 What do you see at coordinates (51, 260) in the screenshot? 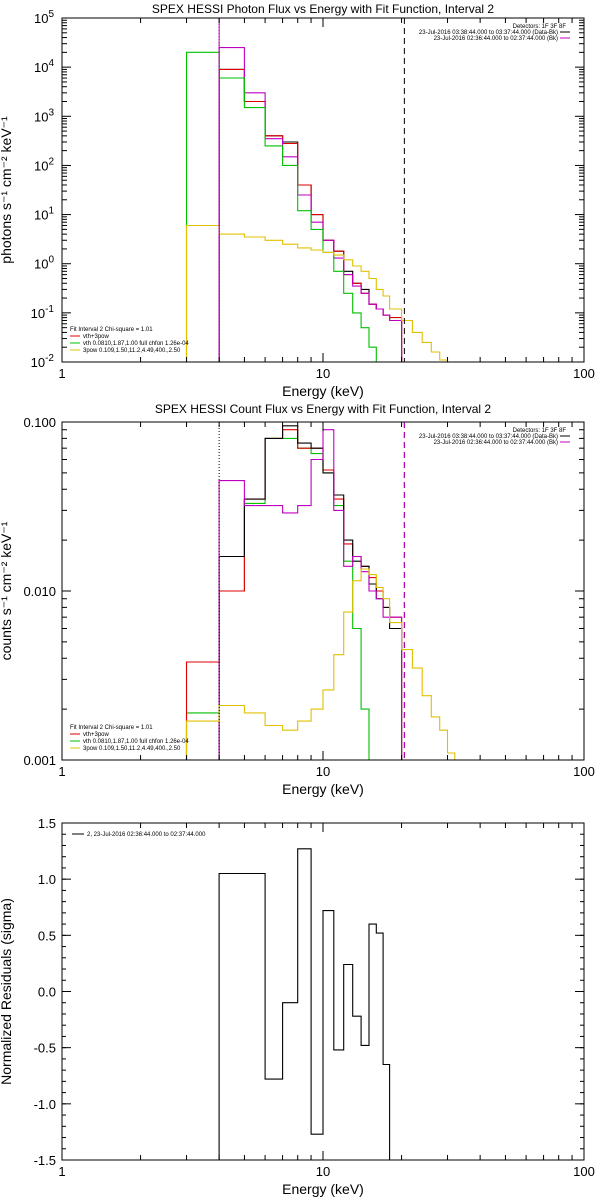
I see `y-tick-exponent: 0` at bounding box center [51, 260].